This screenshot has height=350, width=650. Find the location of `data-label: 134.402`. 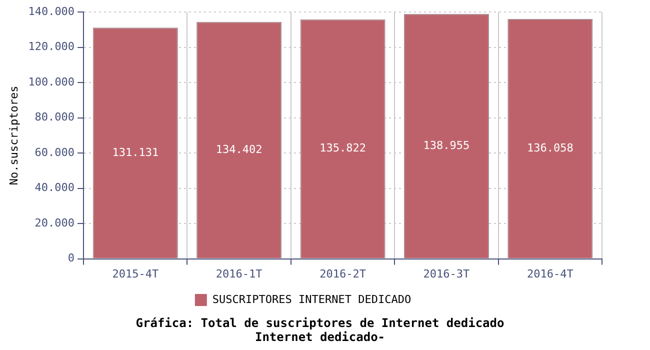

data-label: 134.402 is located at coordinates (239, 149).